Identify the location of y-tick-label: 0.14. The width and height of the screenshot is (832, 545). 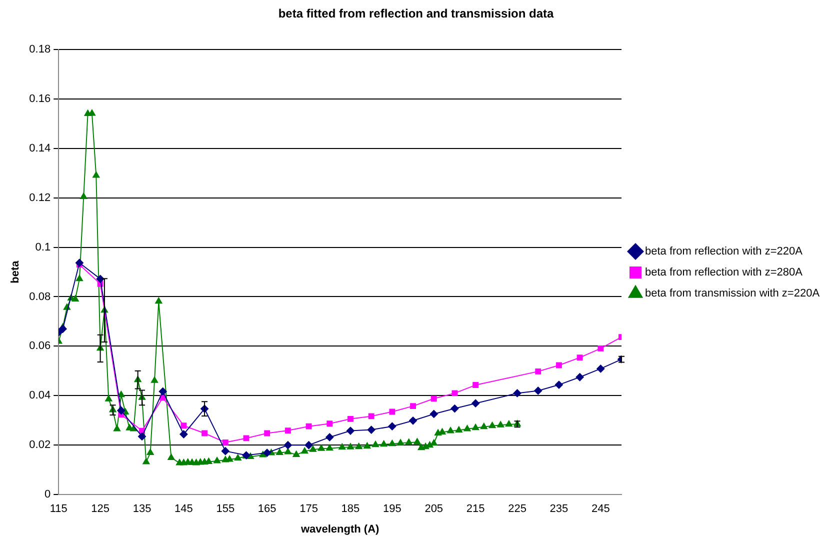
(40, 148).